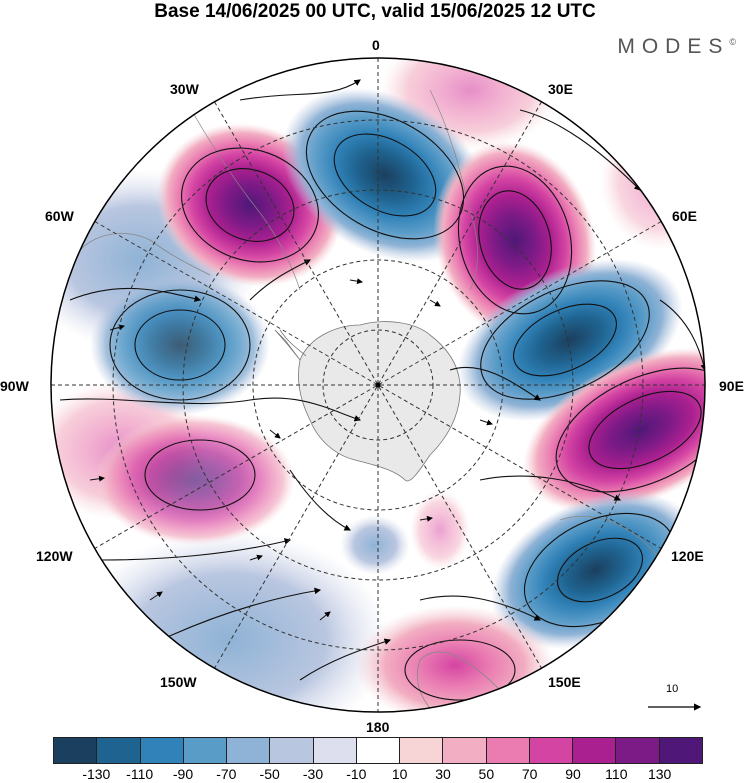 This screenshot has width=750, height=783. I want to click on colorbar-tick-label: -70, so click(226, 774).